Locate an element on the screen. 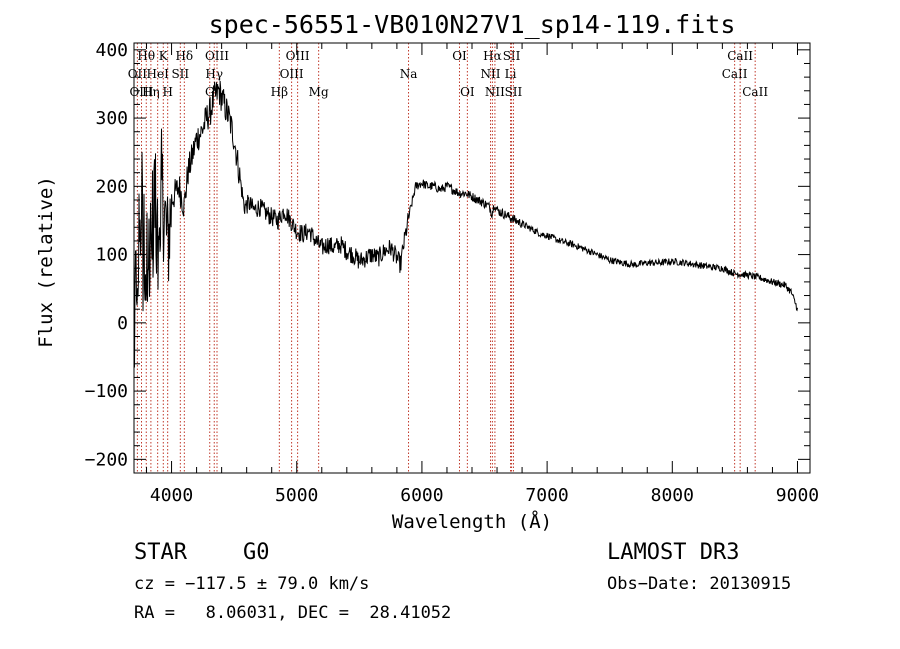  object-subclass: G0 is located at coordinates (256, 552).